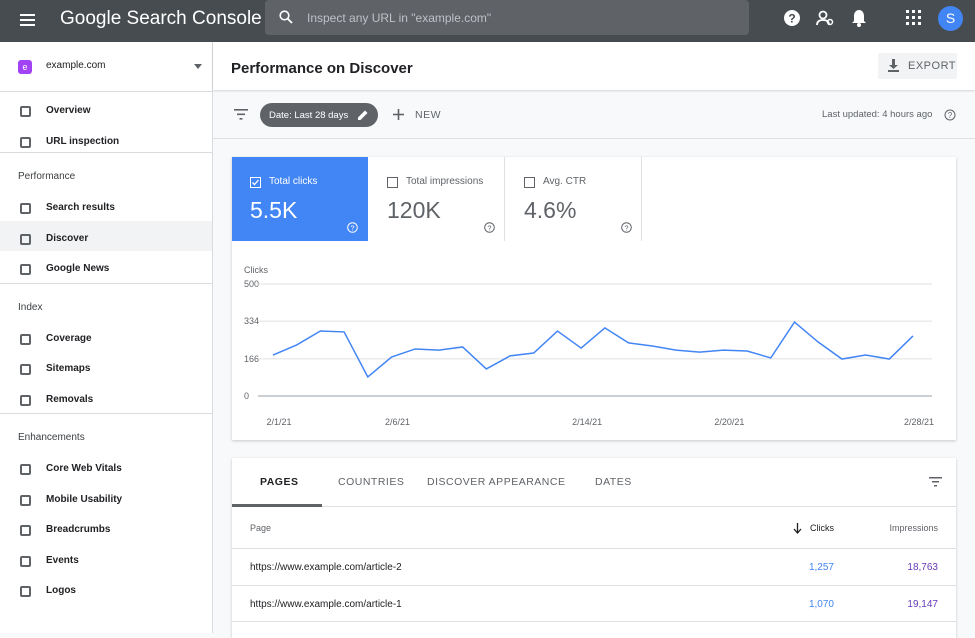 The height and width of the screenshot is (638, 975). Describe the element at coordinates (913, 528) in the screenshot. I see `column-header: Impressions` at that location.